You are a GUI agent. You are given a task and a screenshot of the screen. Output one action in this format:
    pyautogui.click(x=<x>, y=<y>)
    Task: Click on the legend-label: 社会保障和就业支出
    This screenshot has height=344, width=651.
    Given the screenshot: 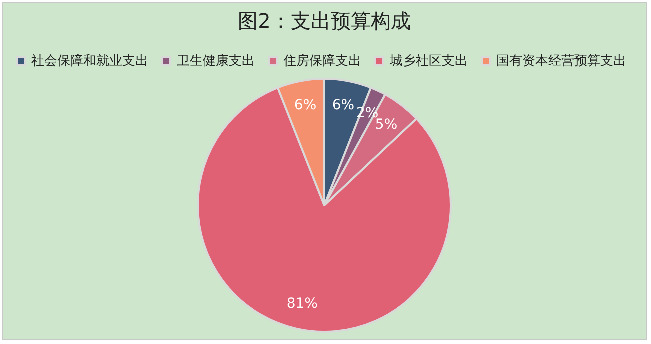 What is the action you would take?
    pyautogui.click(x=90, y=61)
    